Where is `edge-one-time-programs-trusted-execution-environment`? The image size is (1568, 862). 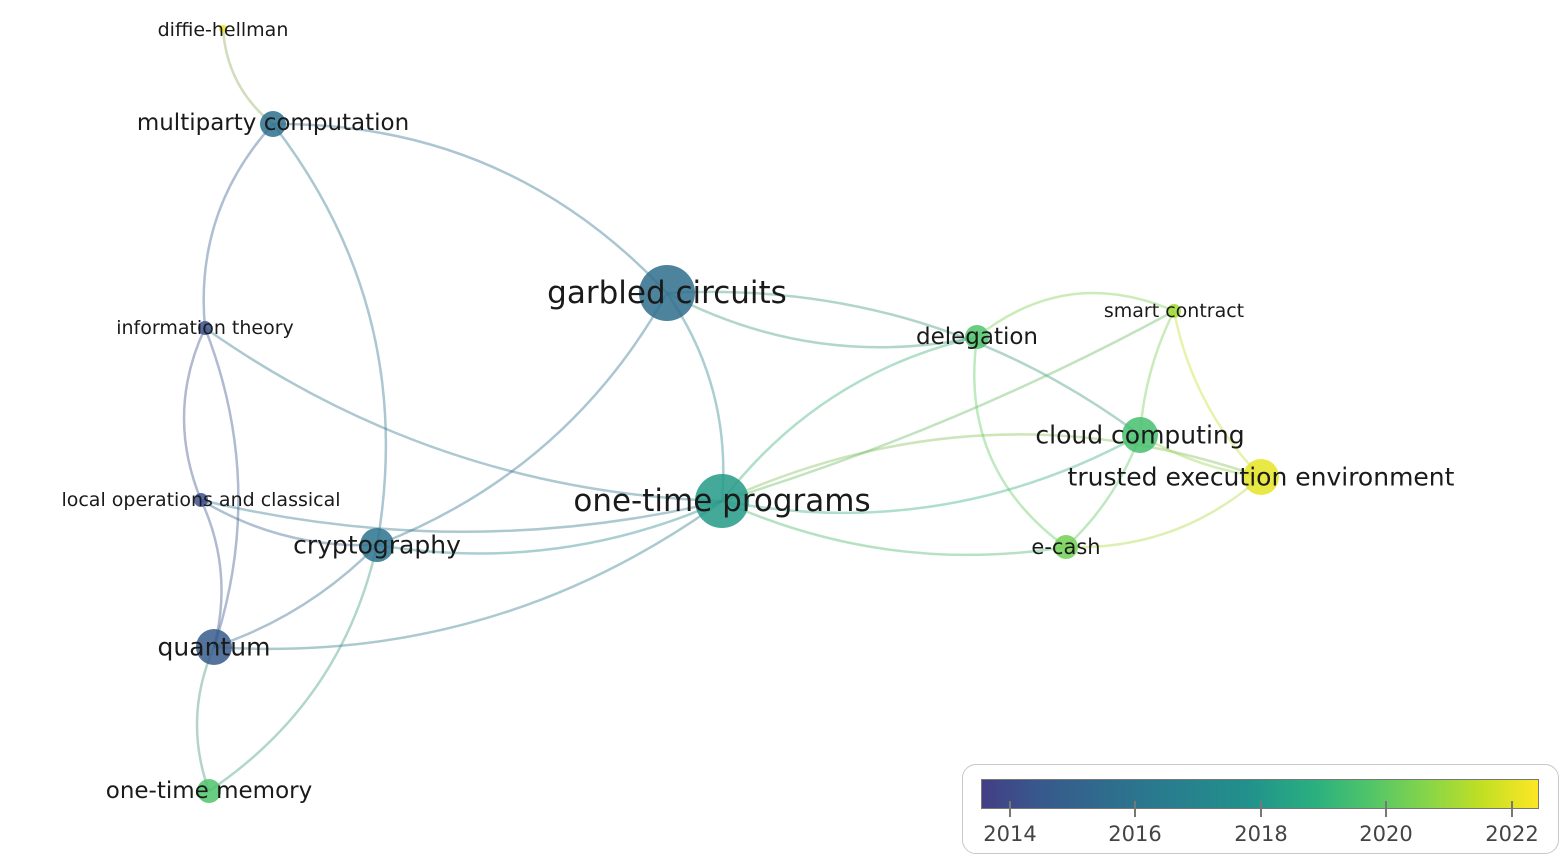 edge-one-time-programs-trusted-execution-environment is located at coordinates (991, 468).